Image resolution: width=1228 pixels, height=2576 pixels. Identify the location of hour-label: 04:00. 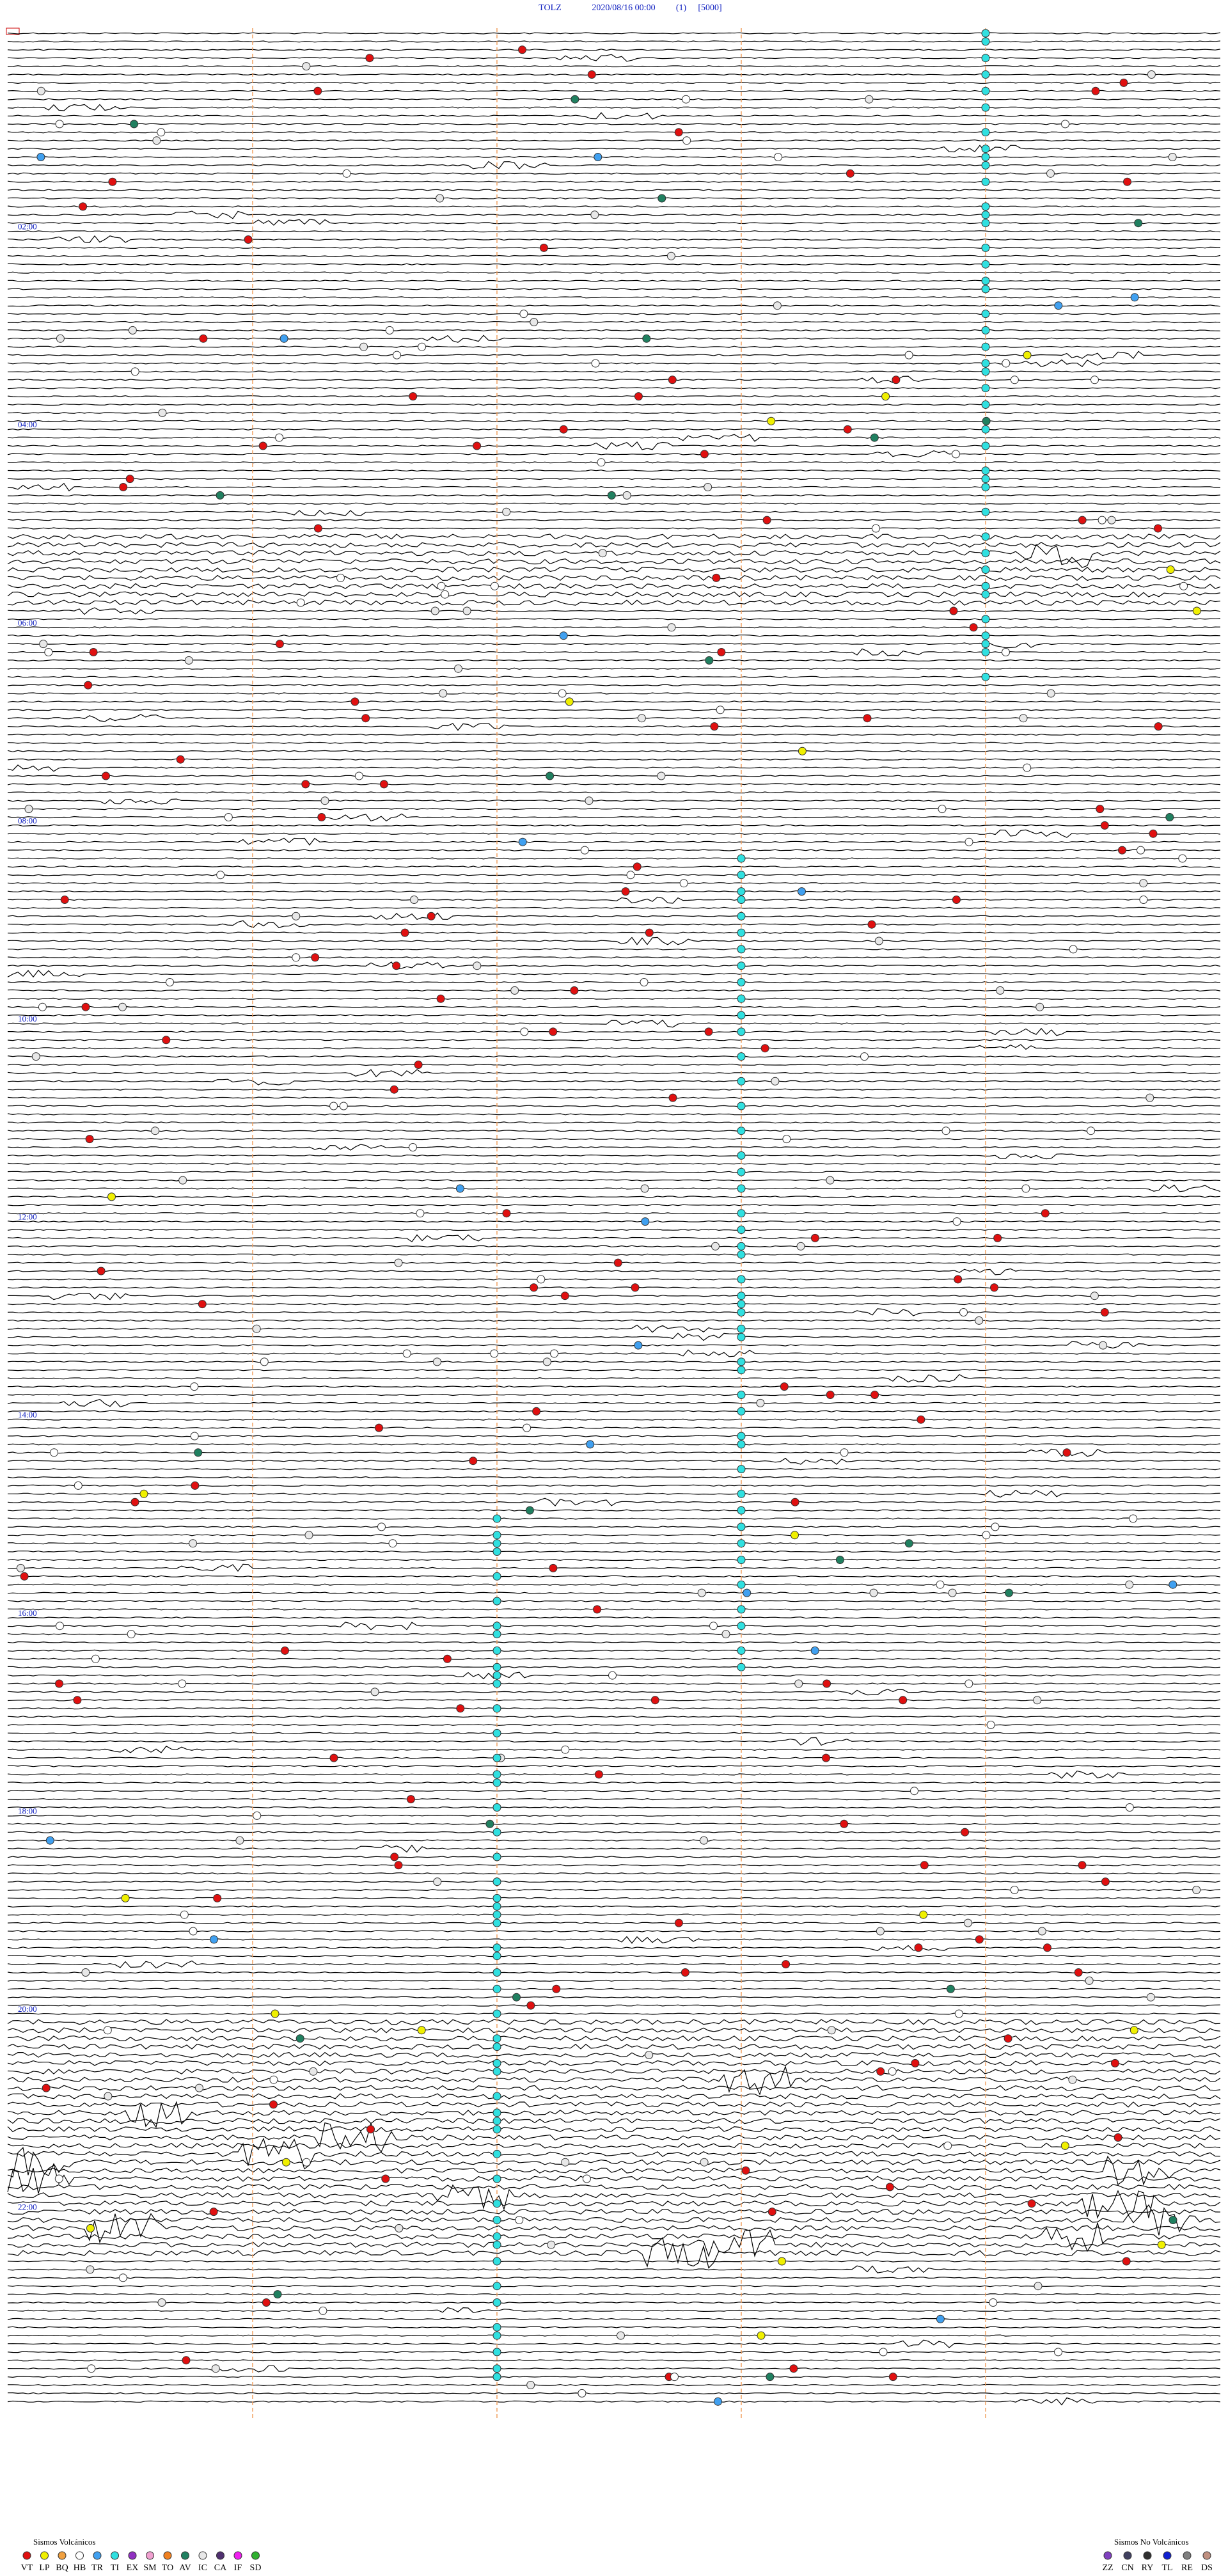
(27, 424).